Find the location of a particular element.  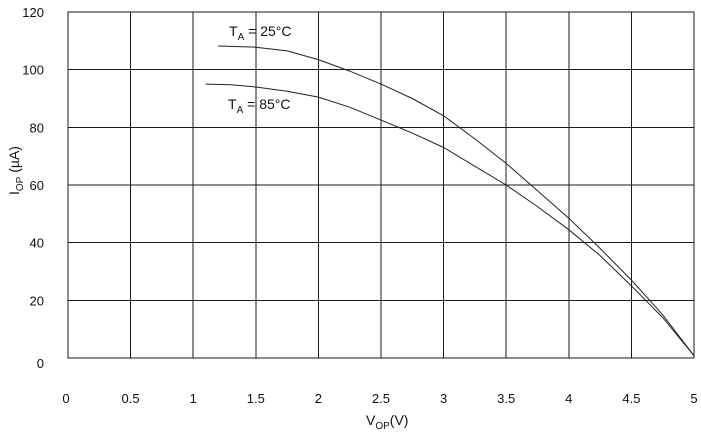

x-tick-label: 3.5 is located at coordinates (506, 398).